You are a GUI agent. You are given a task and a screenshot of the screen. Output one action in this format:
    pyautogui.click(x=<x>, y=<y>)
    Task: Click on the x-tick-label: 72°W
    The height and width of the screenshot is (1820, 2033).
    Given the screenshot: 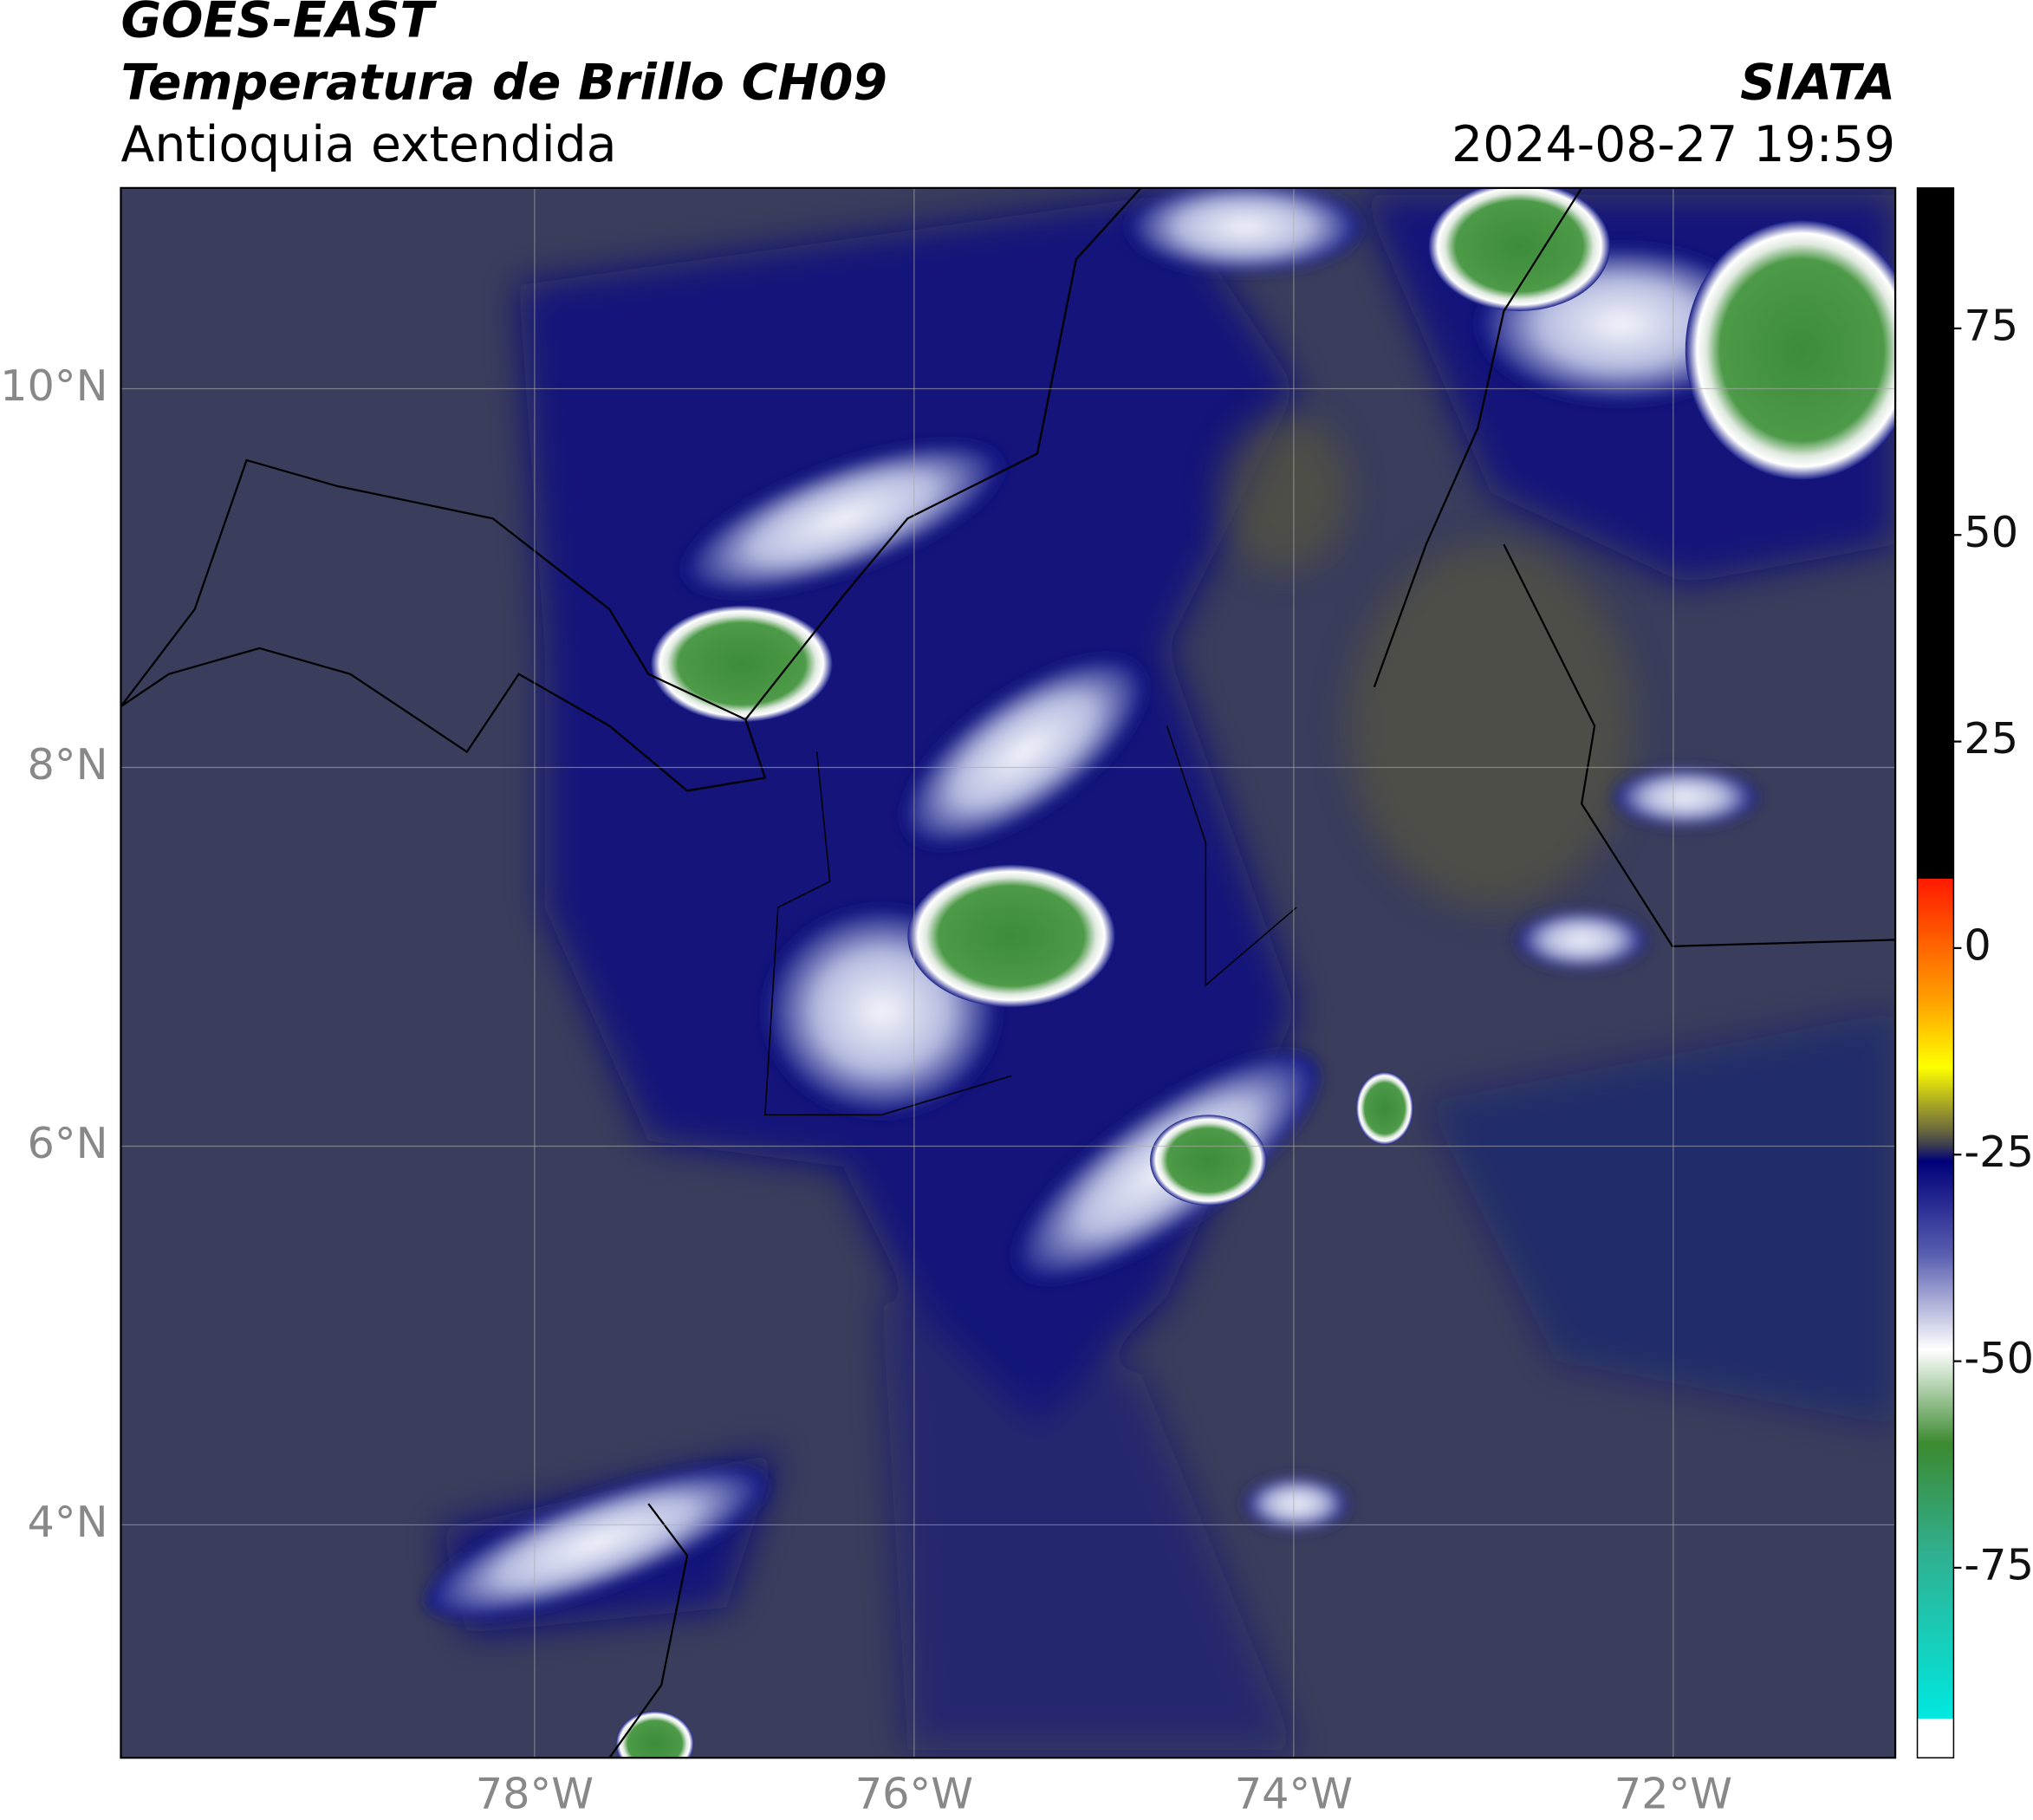 What is the action you would take?
    pyautogui.click(x=1673, y=1794)
    